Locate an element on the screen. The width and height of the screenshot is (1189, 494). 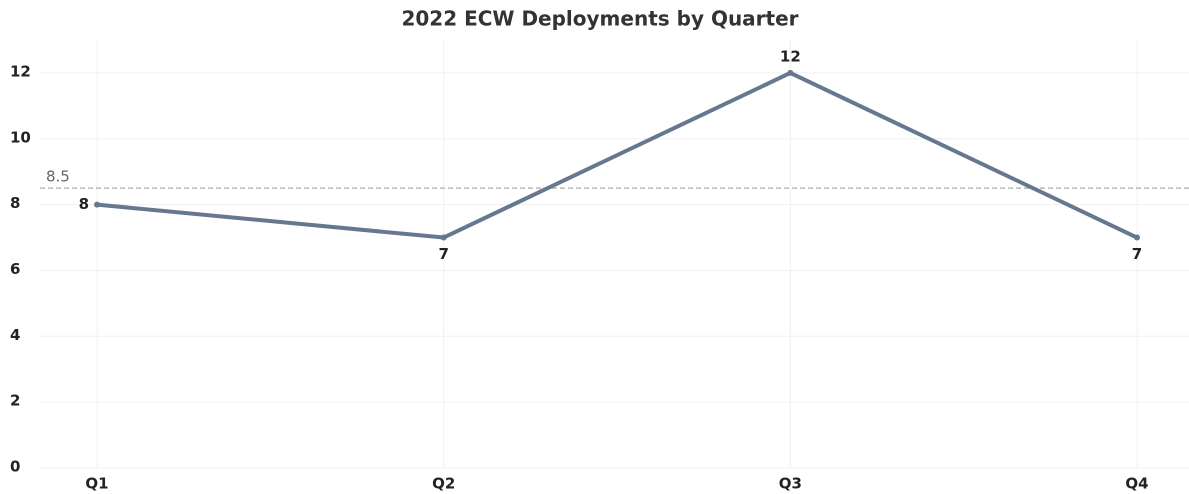
y-tick-label: 12 is located at coordinates (20, 71).